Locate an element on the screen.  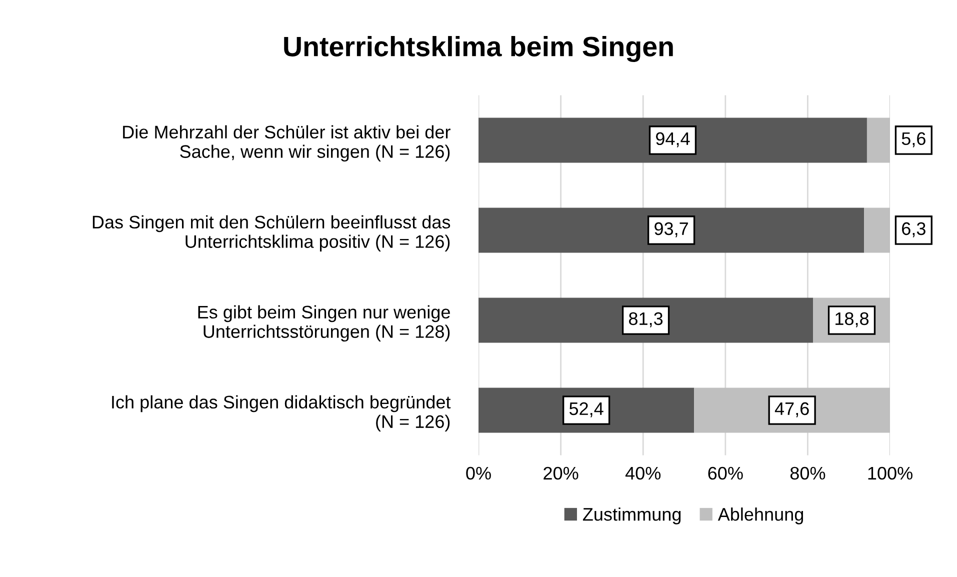
x-tick-label: 60% is located at coordinates (725, 473).